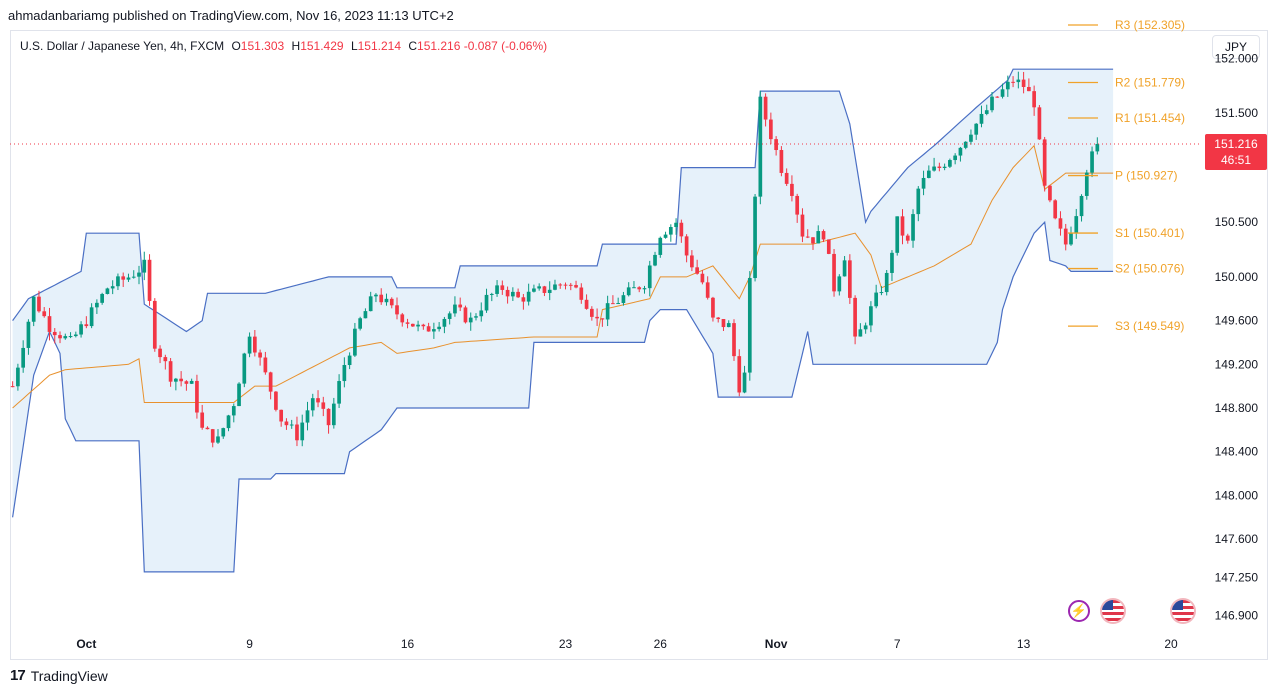 This screenshot has height=695, width=1280. What do you see at coordinates (776, 644) in the screenshot?
I see `x-axis-tick-label: Nov` at bounding box center [776, 644].